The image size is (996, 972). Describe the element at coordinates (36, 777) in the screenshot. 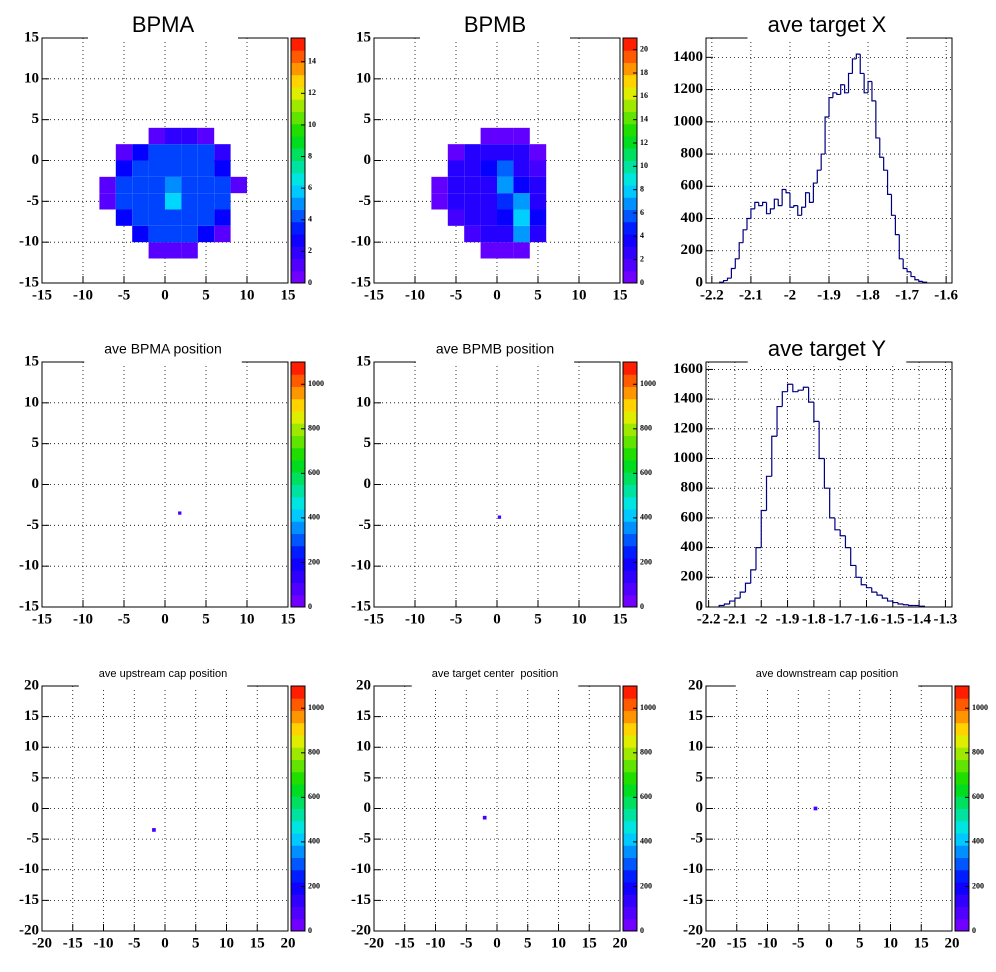

I see `y-tick-label: 5` at that location.